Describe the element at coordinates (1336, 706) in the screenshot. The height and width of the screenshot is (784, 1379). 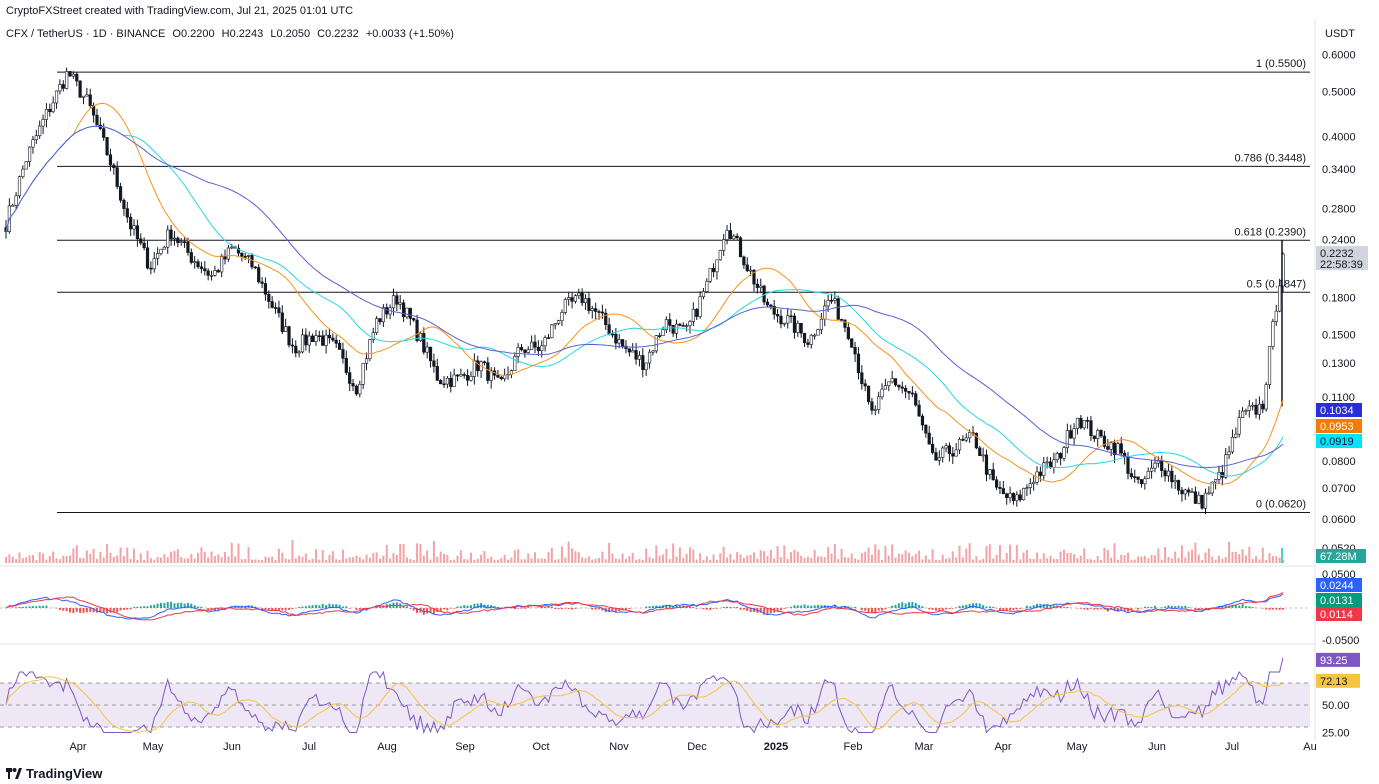
I see `rsi-axis-tick: 50.00` at that location.